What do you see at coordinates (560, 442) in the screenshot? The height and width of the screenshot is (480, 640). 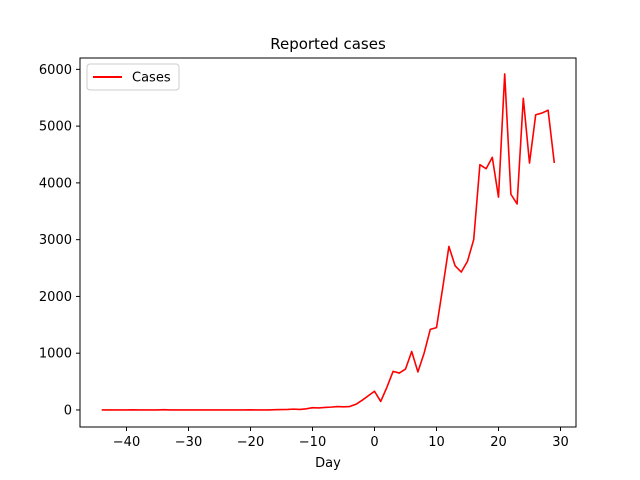 I see `x-tick-label: 30` at bounding box center [560, 442].